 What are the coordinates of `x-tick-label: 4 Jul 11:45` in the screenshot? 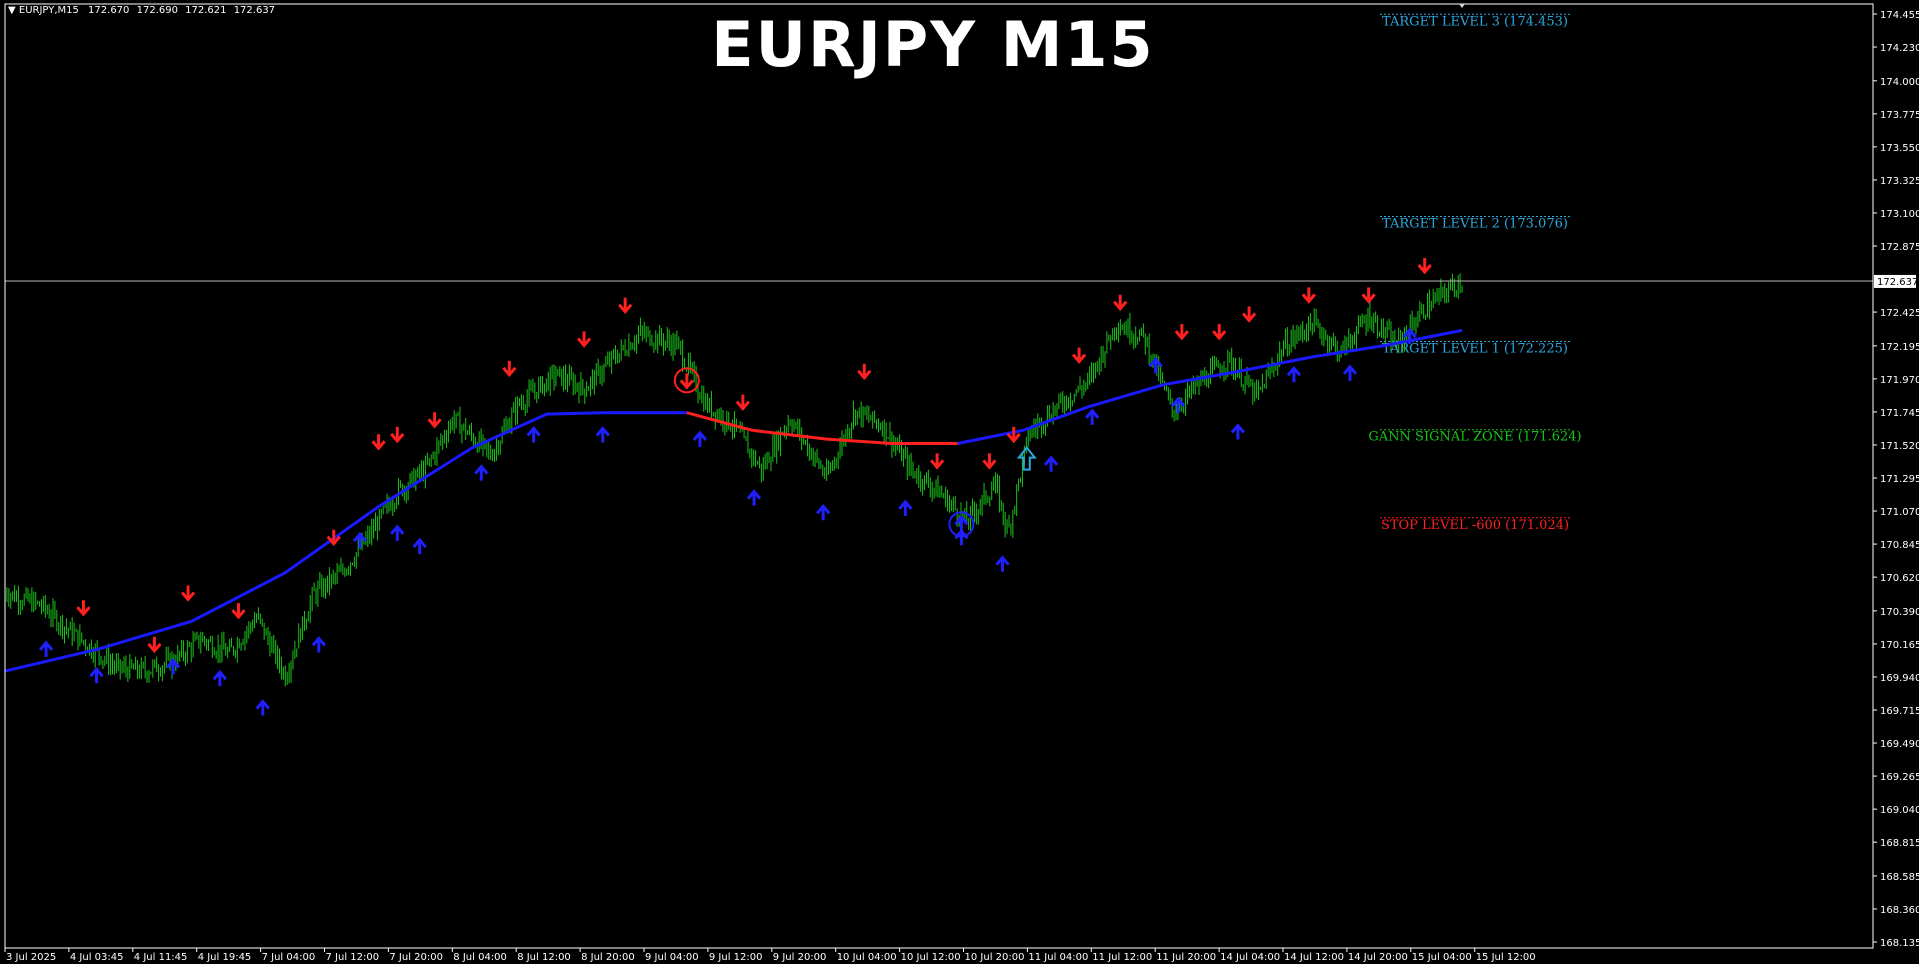 It's located at (161, 957).